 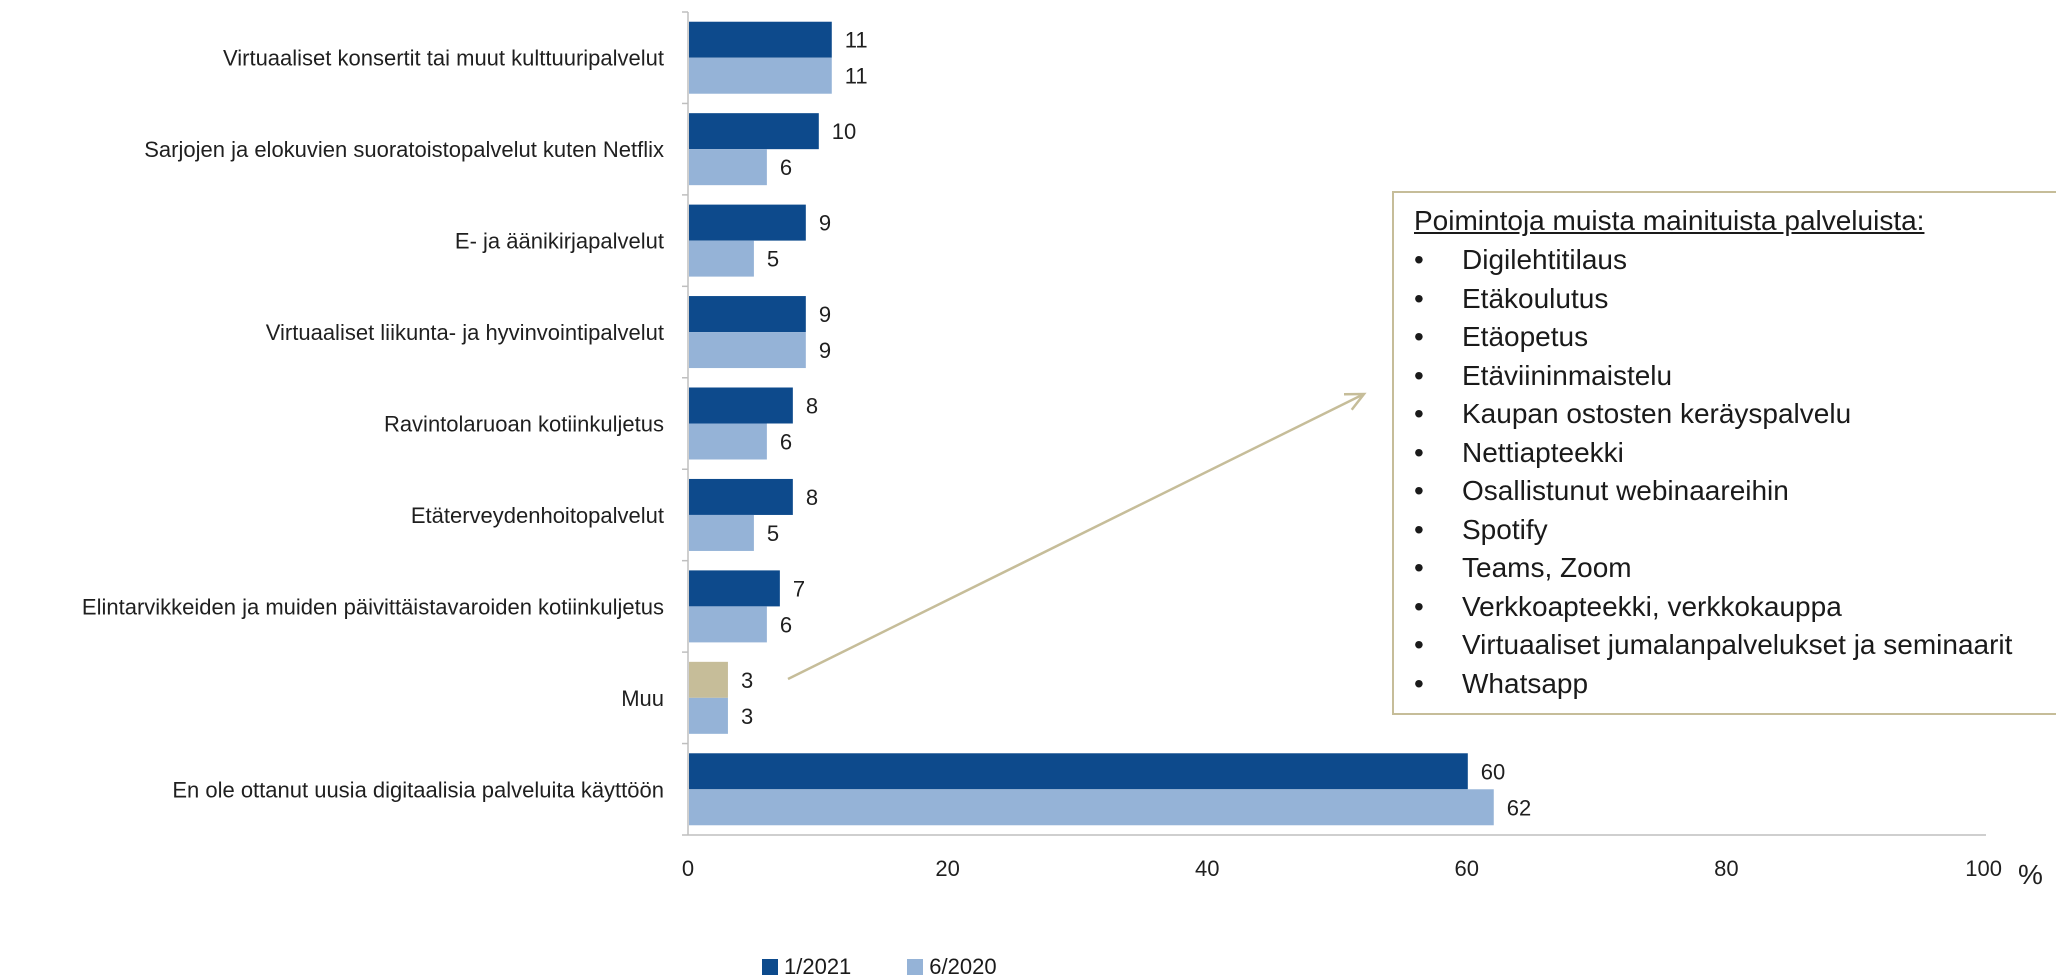 What do you see at coordinates (844, 131) in the screenshot?
I see `data-label: 10` at bounding box center [844, 131].